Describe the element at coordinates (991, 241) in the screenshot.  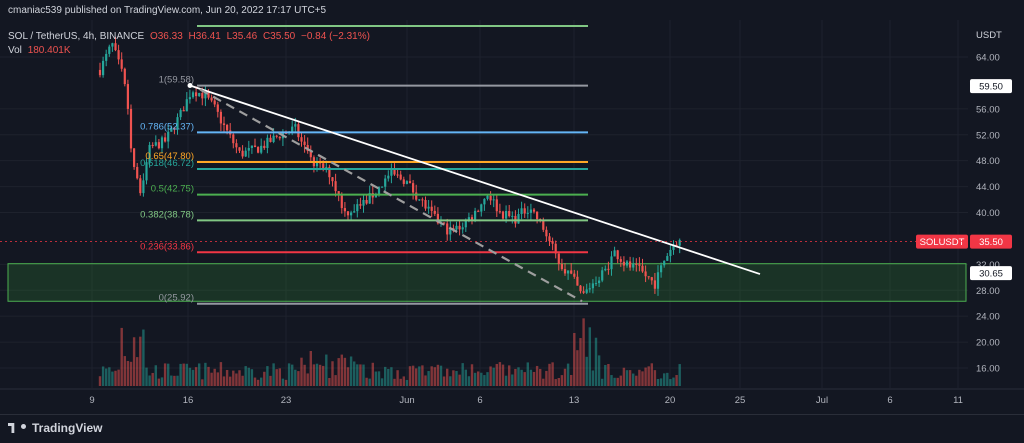
I see `last-price-badge` at that location.